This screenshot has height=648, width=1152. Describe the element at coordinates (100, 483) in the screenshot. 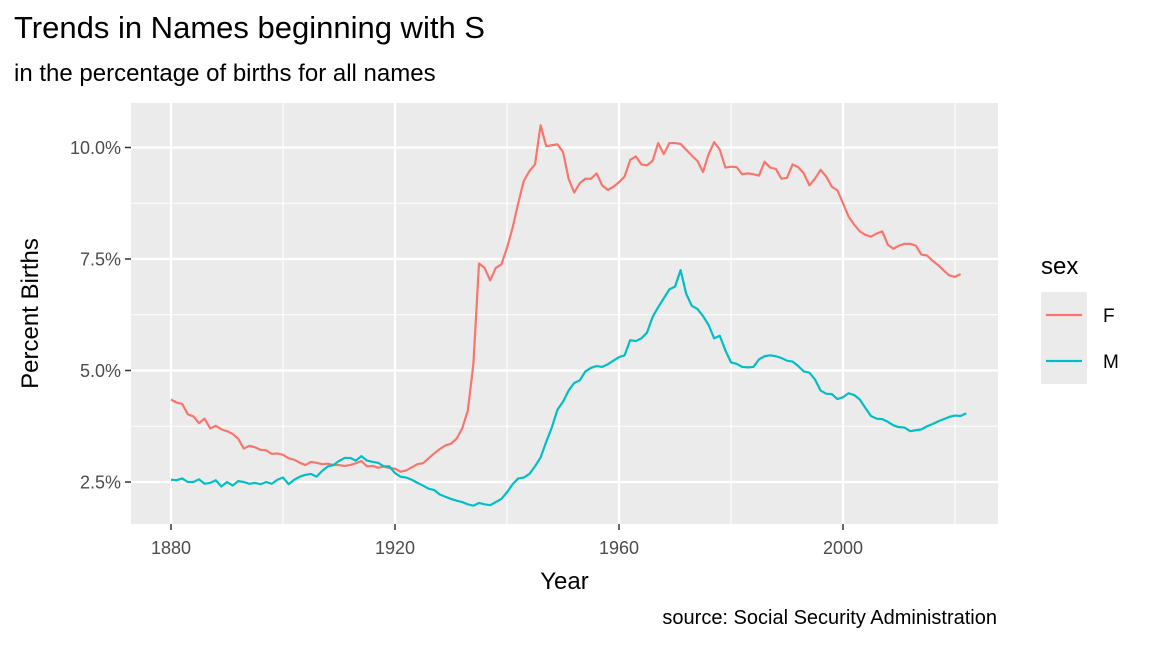

I see `y-tick-label: 2.5%` at that location.